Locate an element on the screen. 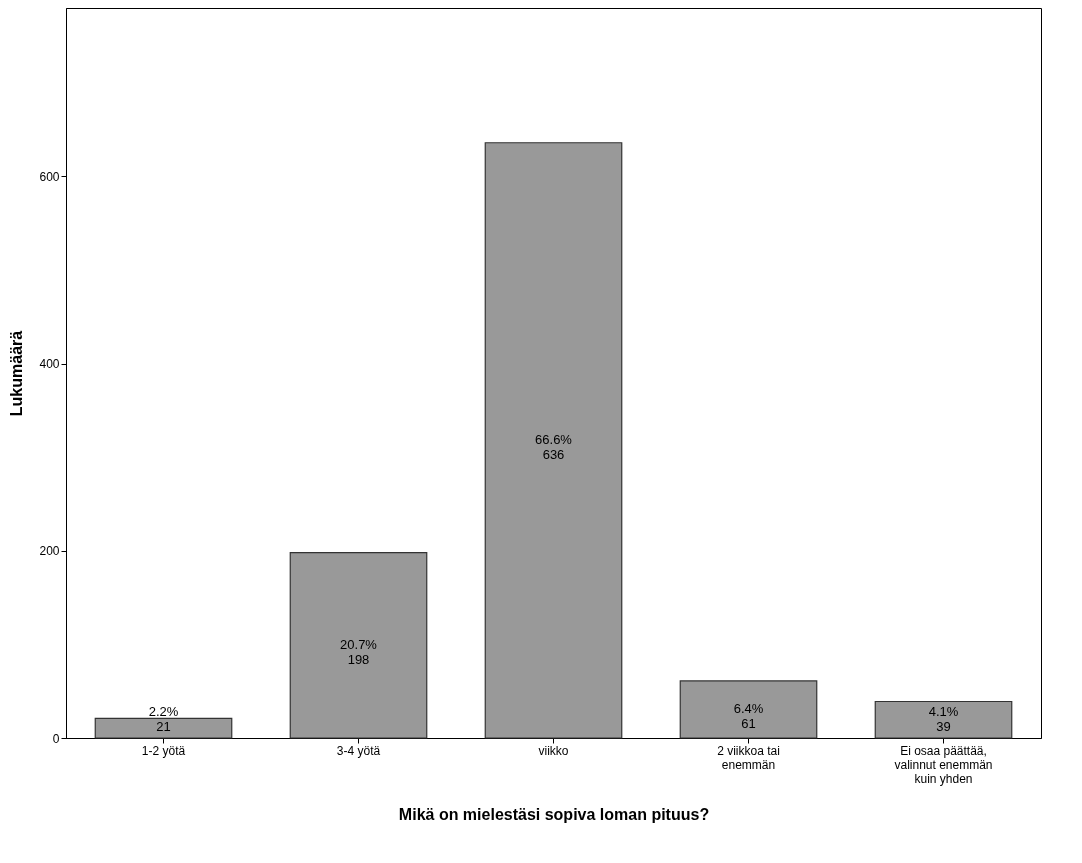 The width and height of the screenshot is (1082, 863). x-tick-label: 2 viikkoa tai enemmän is located at coordinates (748, 757).